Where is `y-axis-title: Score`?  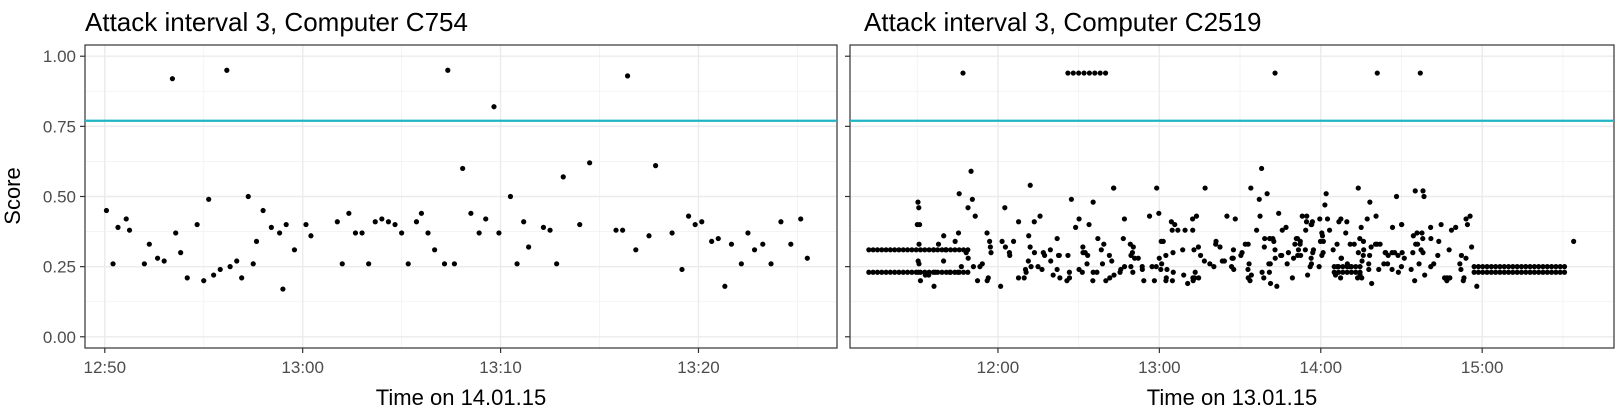 y-axis-title: Score is located at coordinates (12, 195).